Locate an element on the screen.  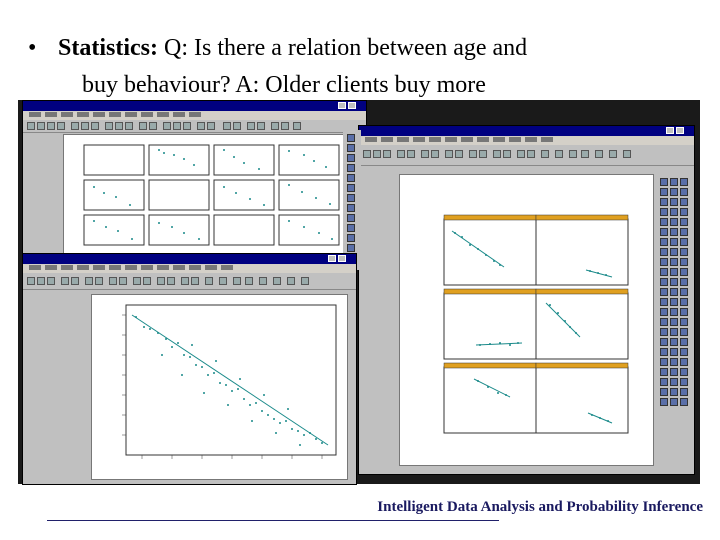
scatter-plot-area is located at coordinates (219, 387).